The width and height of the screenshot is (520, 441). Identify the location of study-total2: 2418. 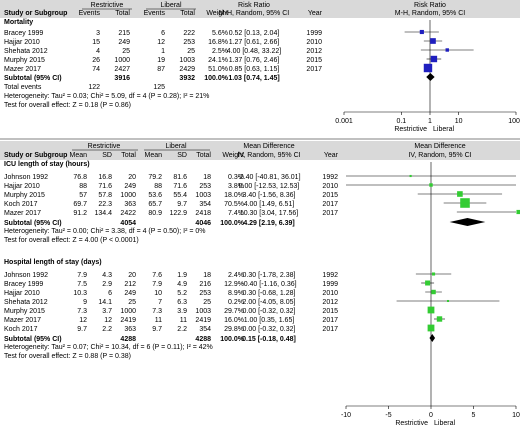
(203, 213).